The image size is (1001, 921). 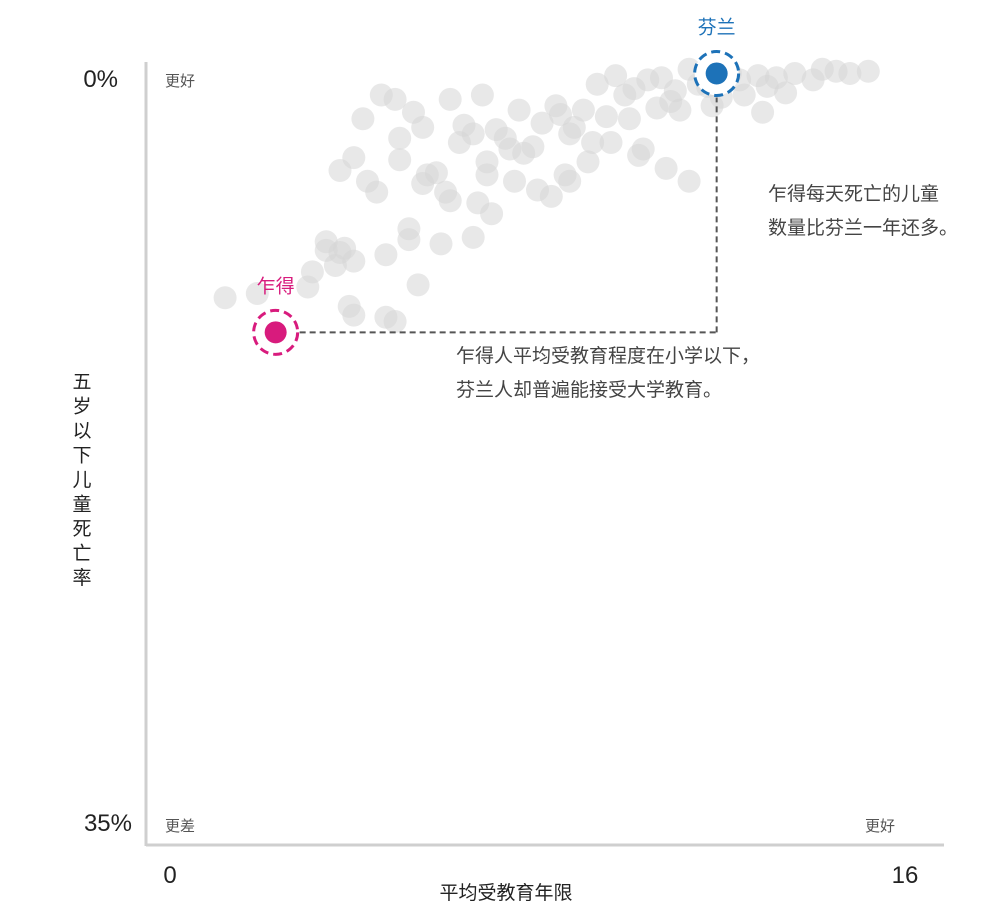 What do you see at coordinates (880, 826) in the screenshot?
I see `corner-label-bottom-right: 更好` at bounding box center [880, 826].